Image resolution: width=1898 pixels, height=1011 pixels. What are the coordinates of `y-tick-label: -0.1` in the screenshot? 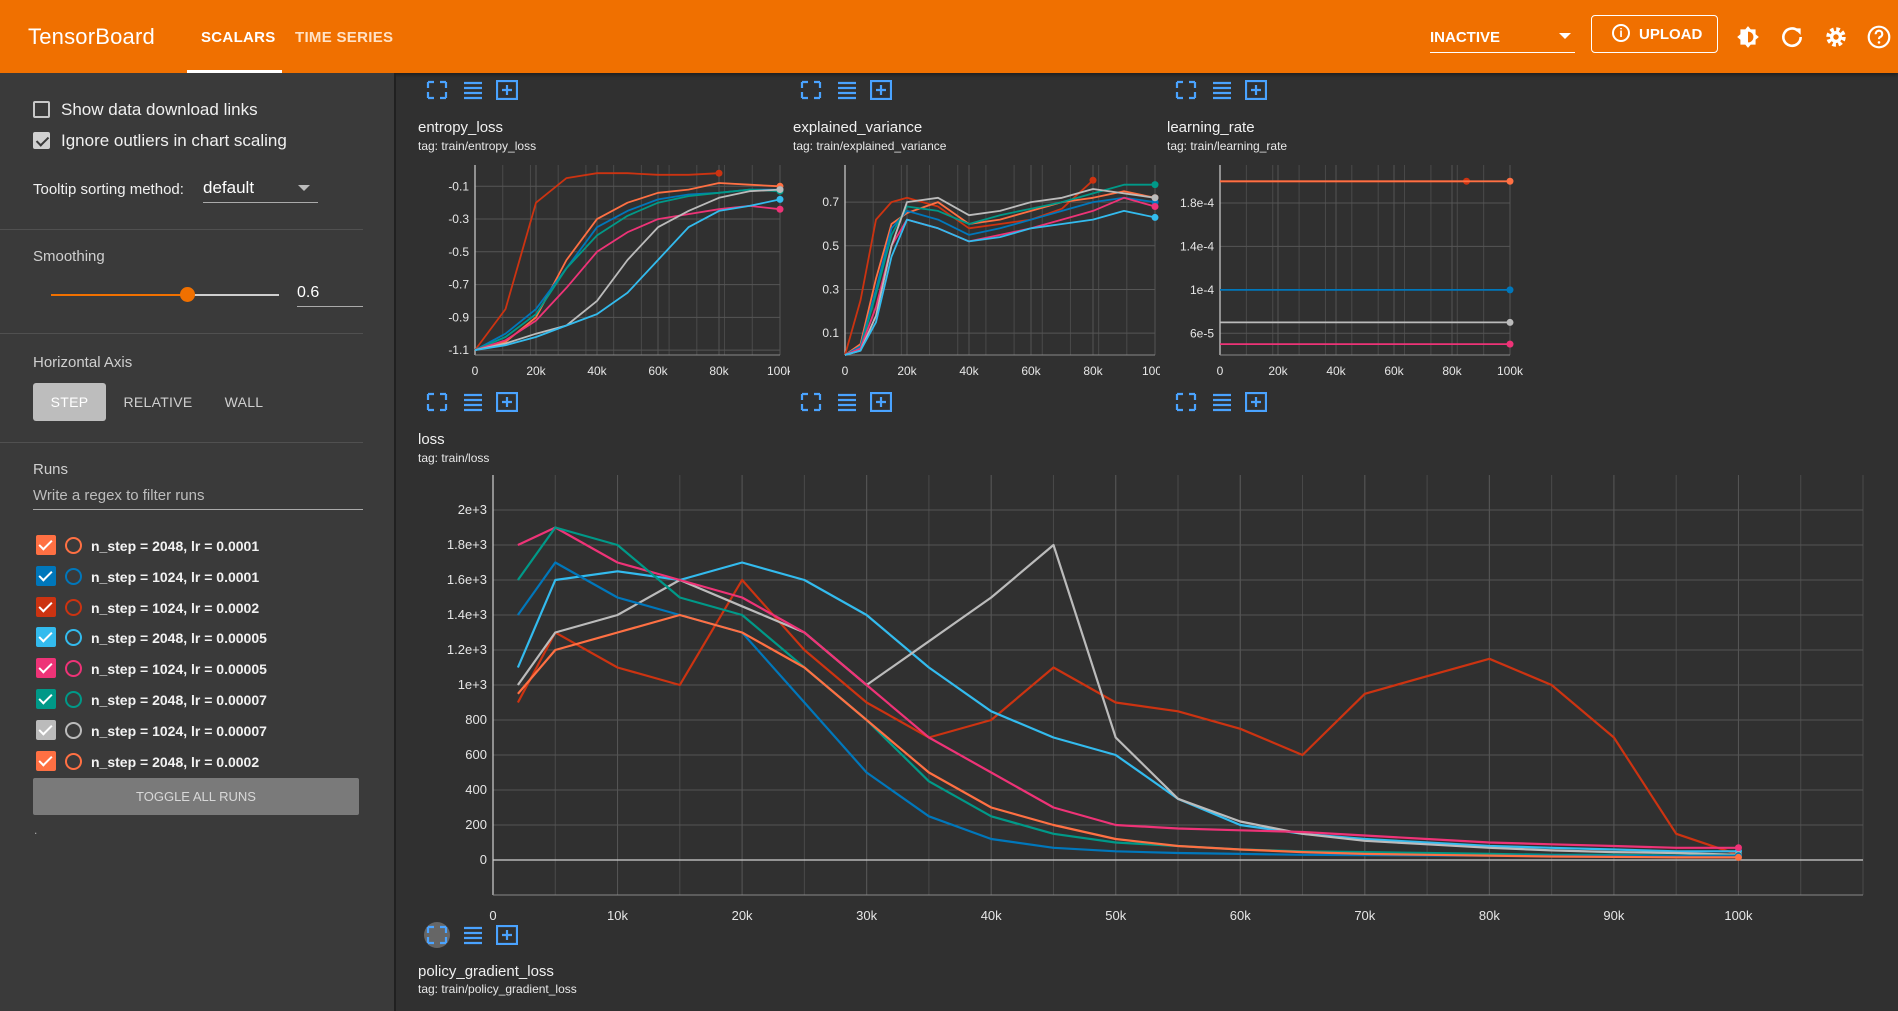 It's located at (458, 186).